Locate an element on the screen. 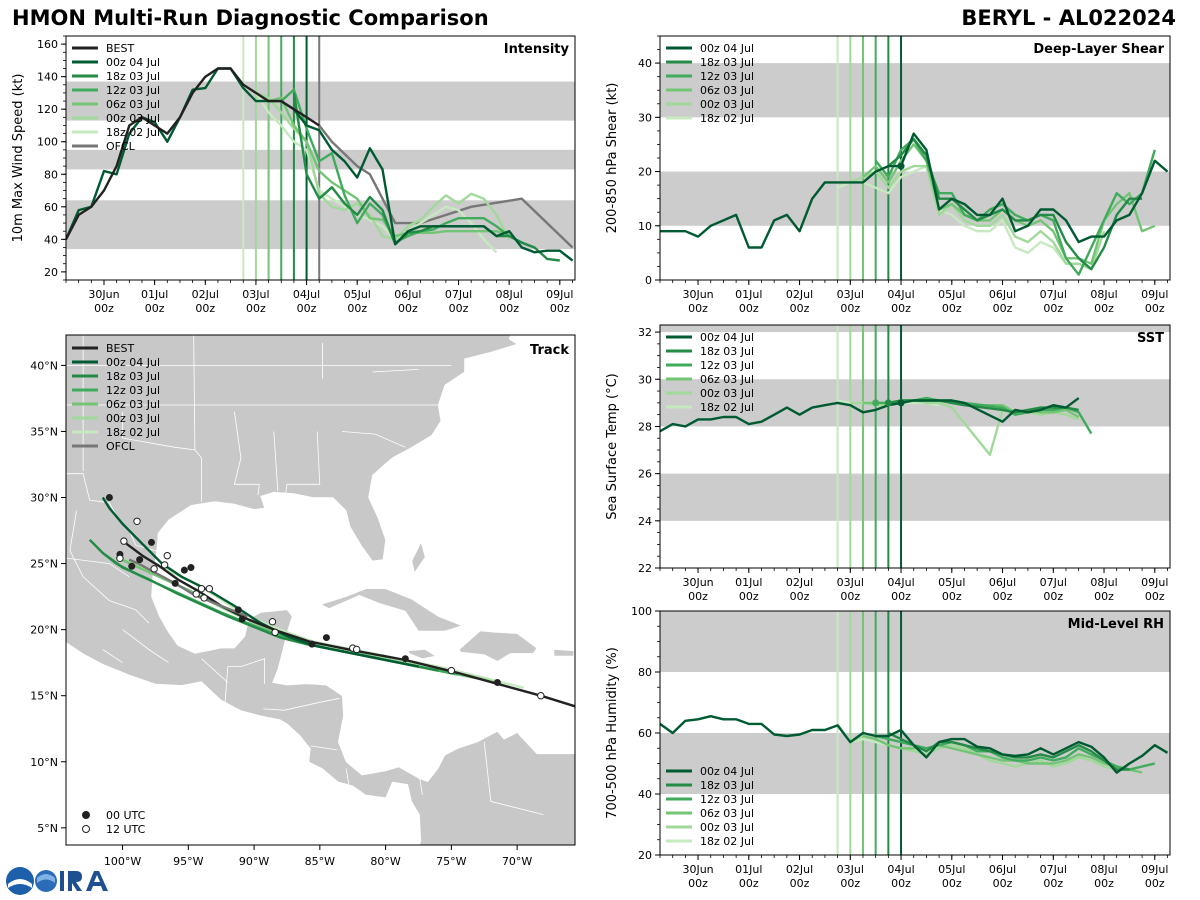  series-line-12z-03-jul is located at coordinates (407, 168).